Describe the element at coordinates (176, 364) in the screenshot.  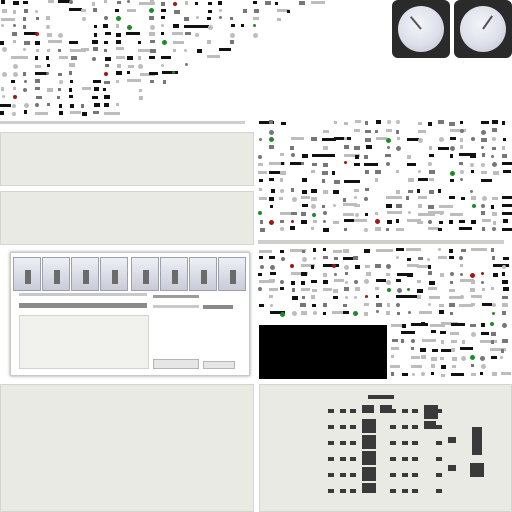
I see `dialog-button-ok` at that location.